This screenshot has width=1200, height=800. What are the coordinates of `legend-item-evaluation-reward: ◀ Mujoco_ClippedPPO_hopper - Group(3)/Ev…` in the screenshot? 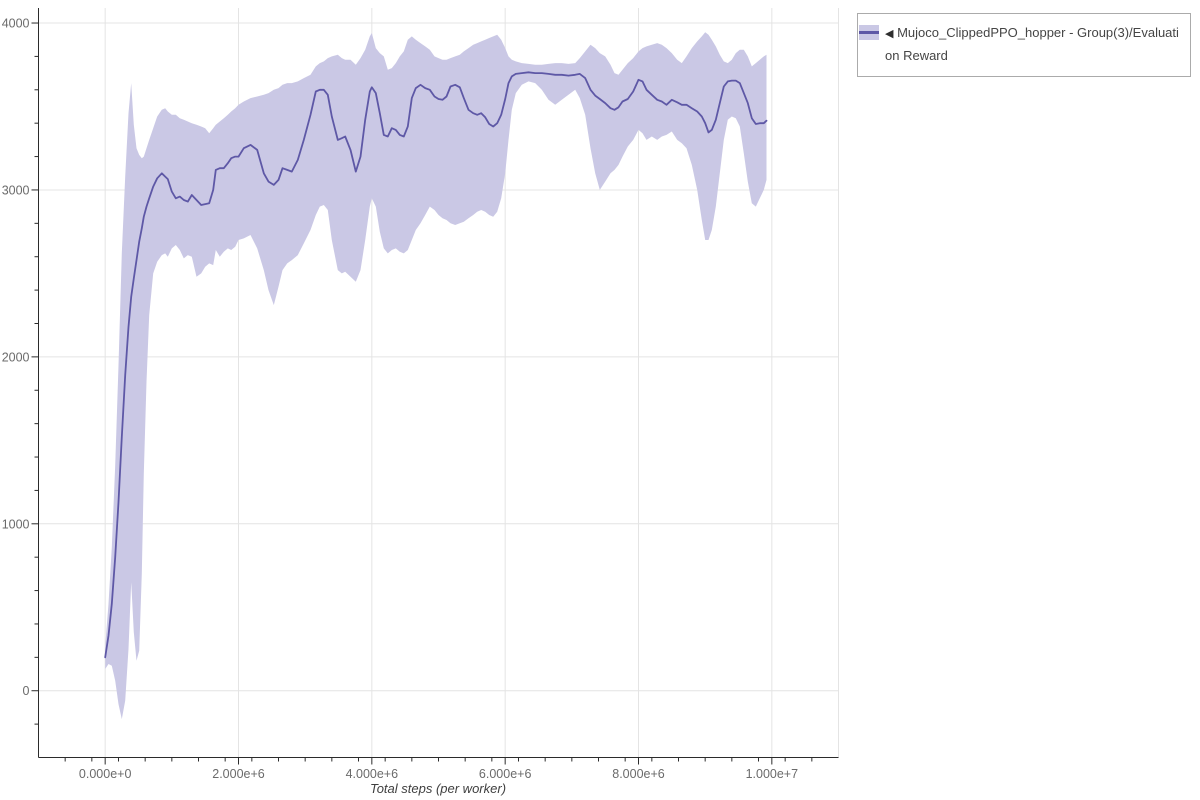 It's located at (1022, 44).